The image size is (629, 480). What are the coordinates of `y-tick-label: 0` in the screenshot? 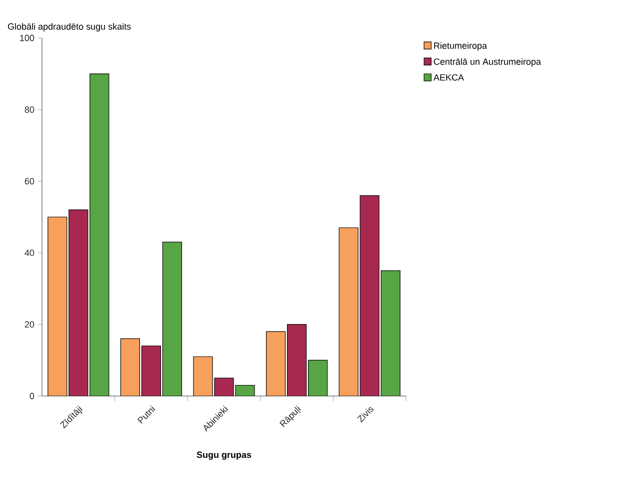 It's located at (32, 396).